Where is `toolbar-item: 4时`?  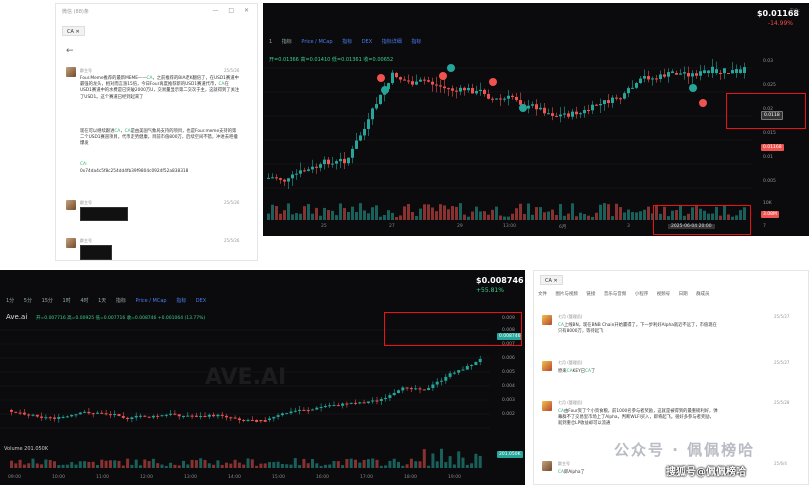
toolbar-item: 4时 is located at coordinates (84, 301).